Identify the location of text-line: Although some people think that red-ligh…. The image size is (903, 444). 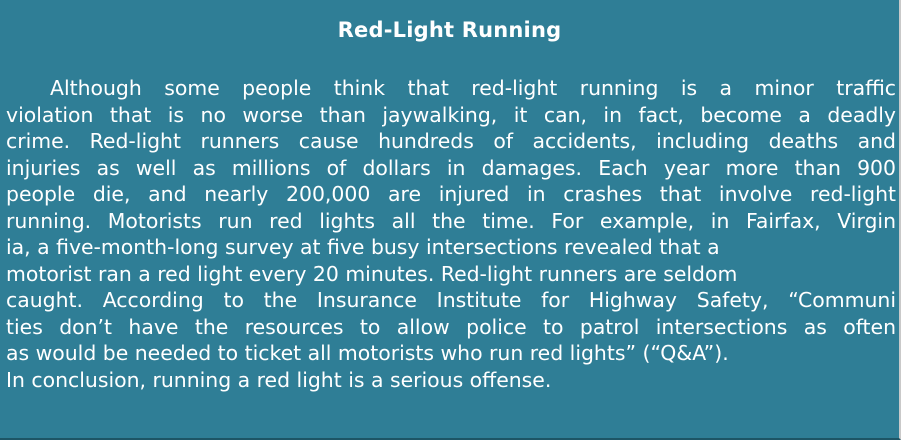
(473, 88).